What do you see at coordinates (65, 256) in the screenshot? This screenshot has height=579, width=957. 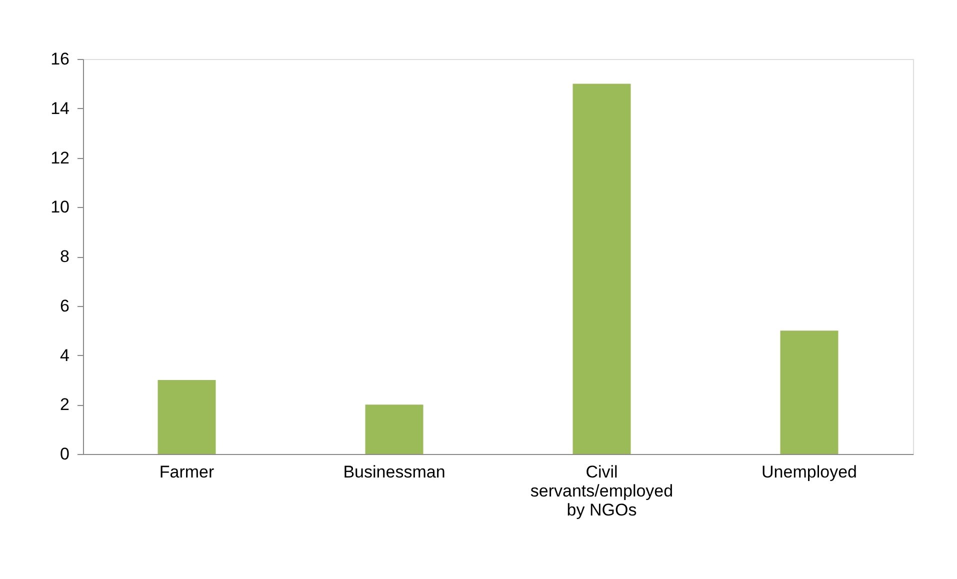 I see `y-tick-label: 8` at bounding box center [65, 256].